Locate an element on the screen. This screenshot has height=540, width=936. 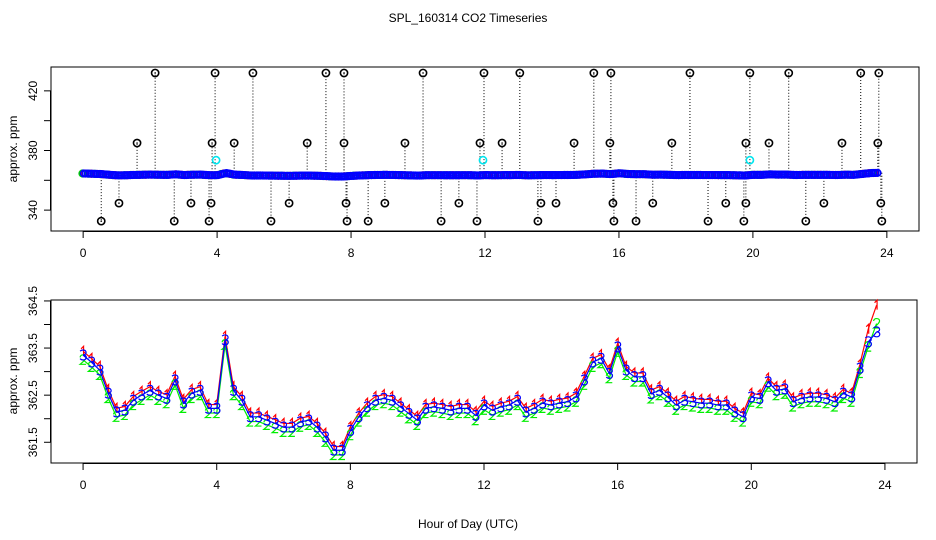
x-axis-label: Hour of Day (UTC) is located at coordinates (468, 524).